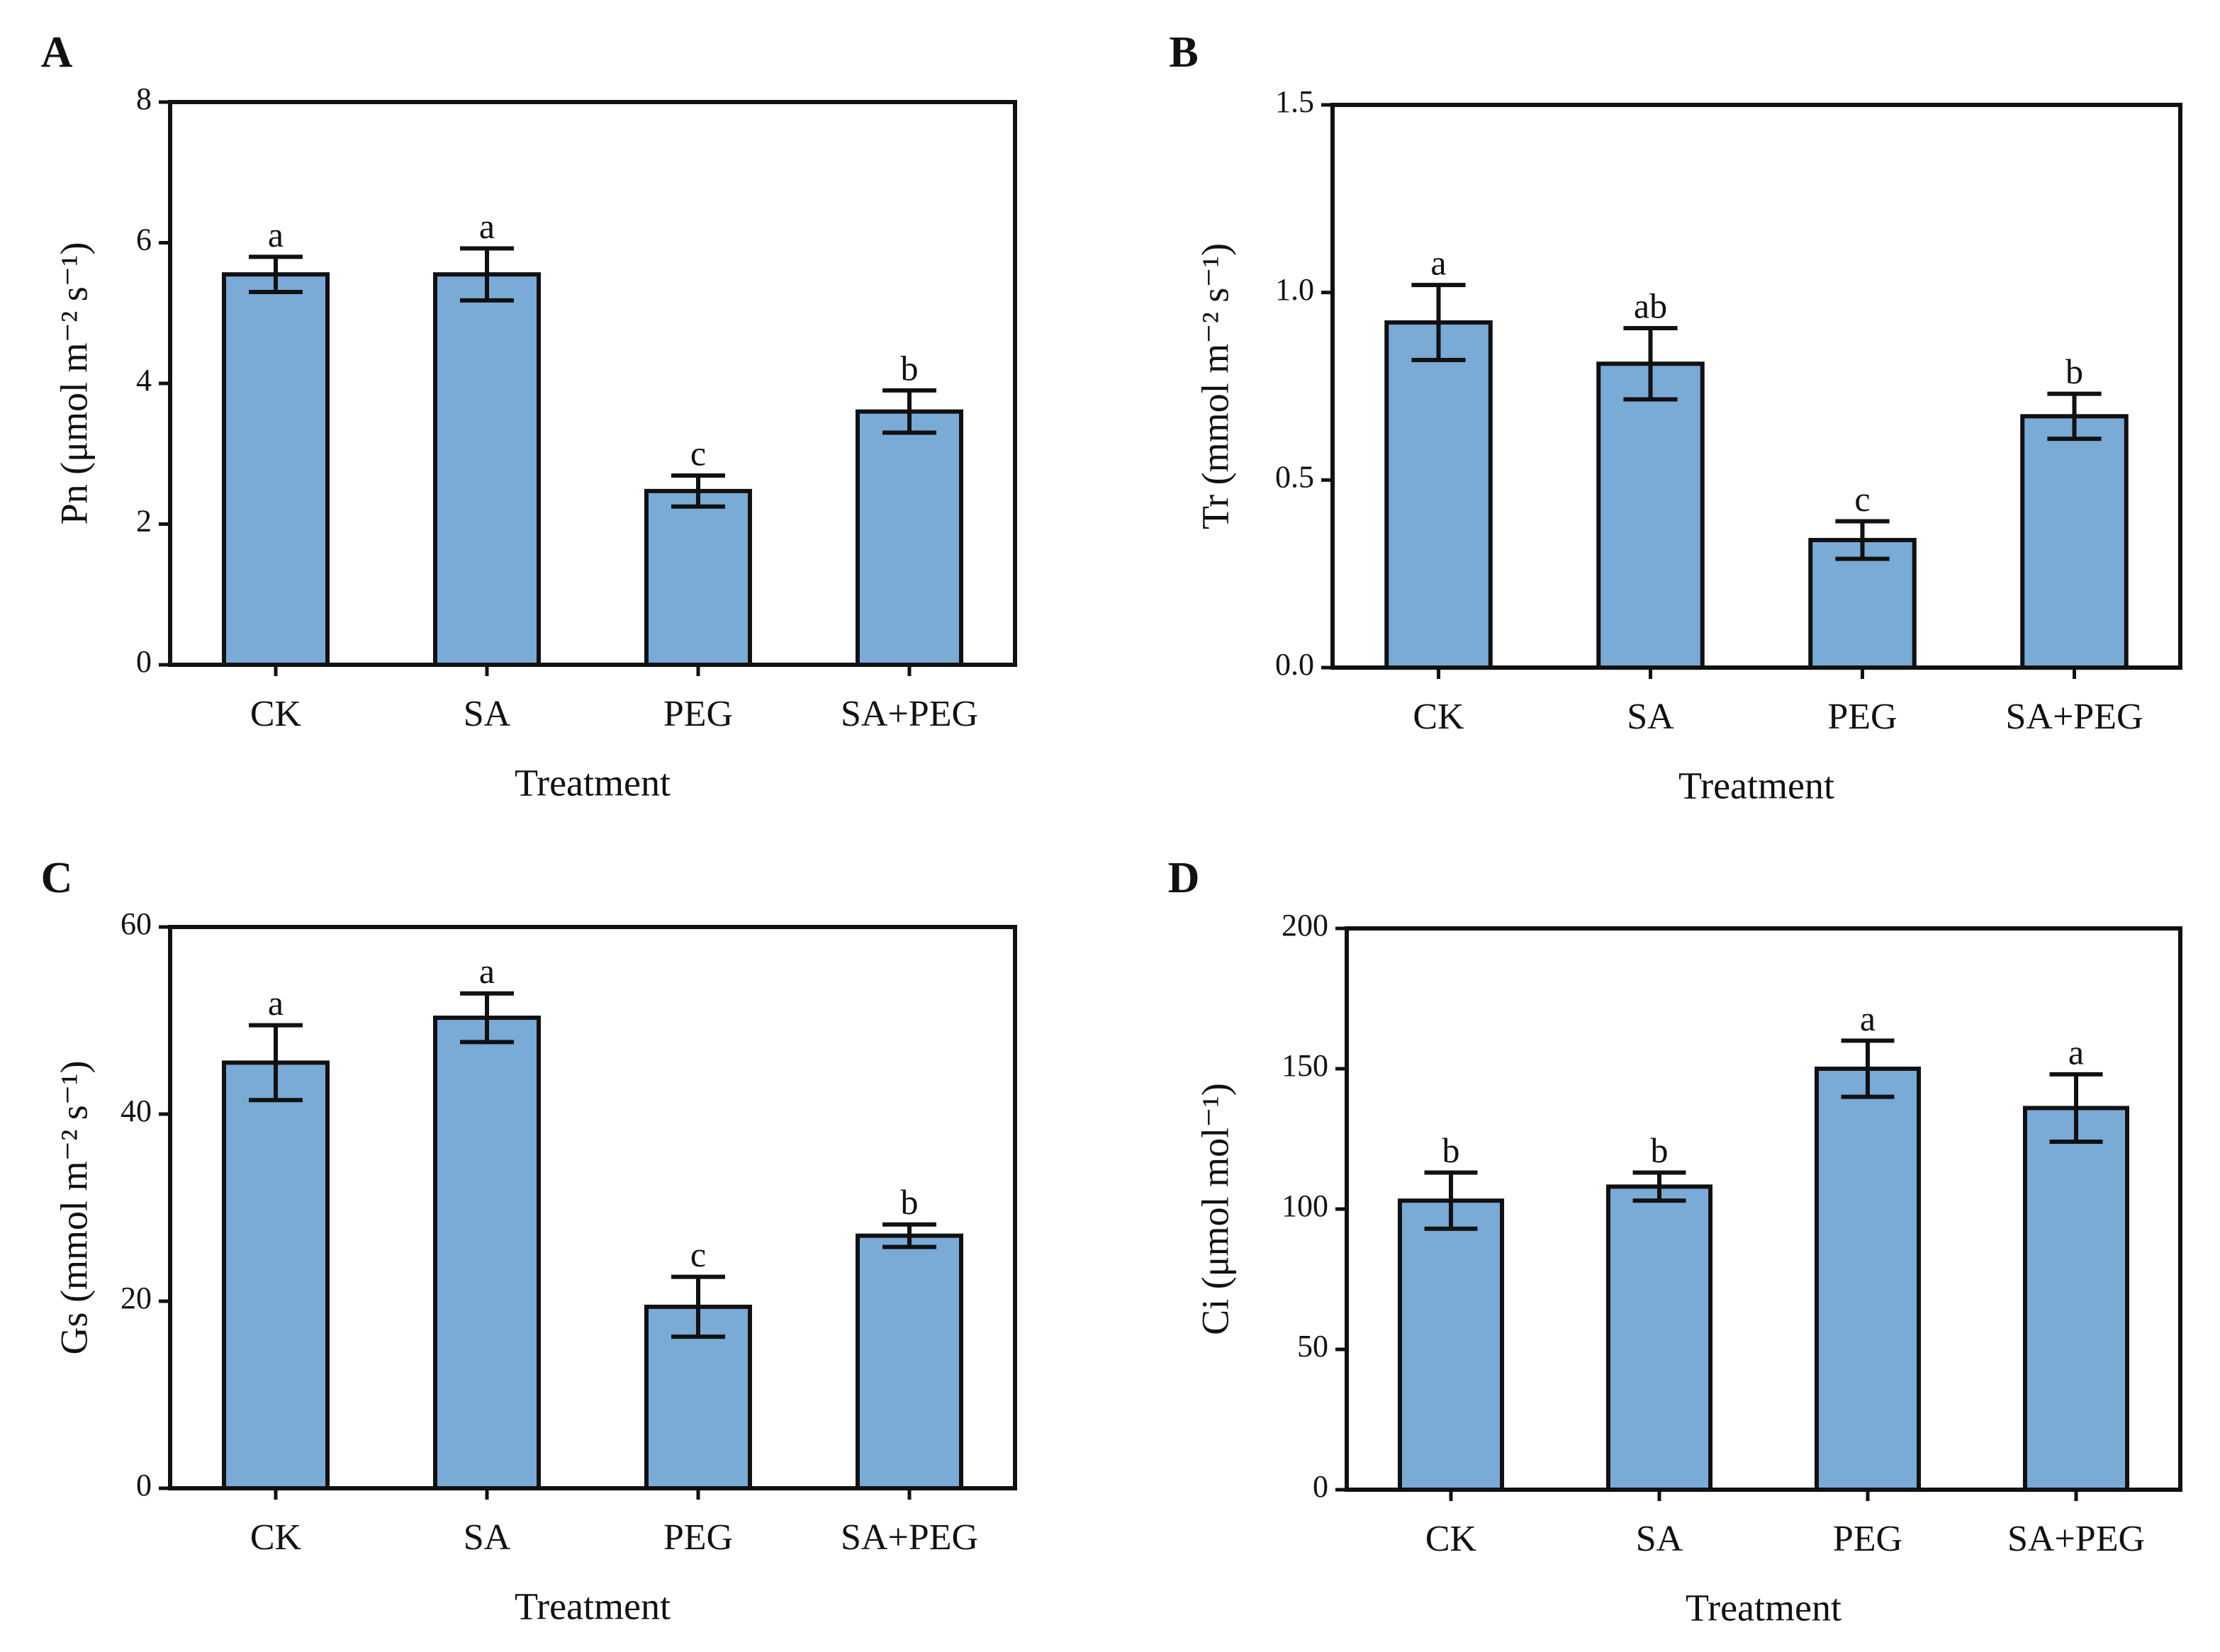  What do you see at coordinates (144, 380) in the screenshot?
I see `y-tick-label: 4` at bounding box center [144, 380].